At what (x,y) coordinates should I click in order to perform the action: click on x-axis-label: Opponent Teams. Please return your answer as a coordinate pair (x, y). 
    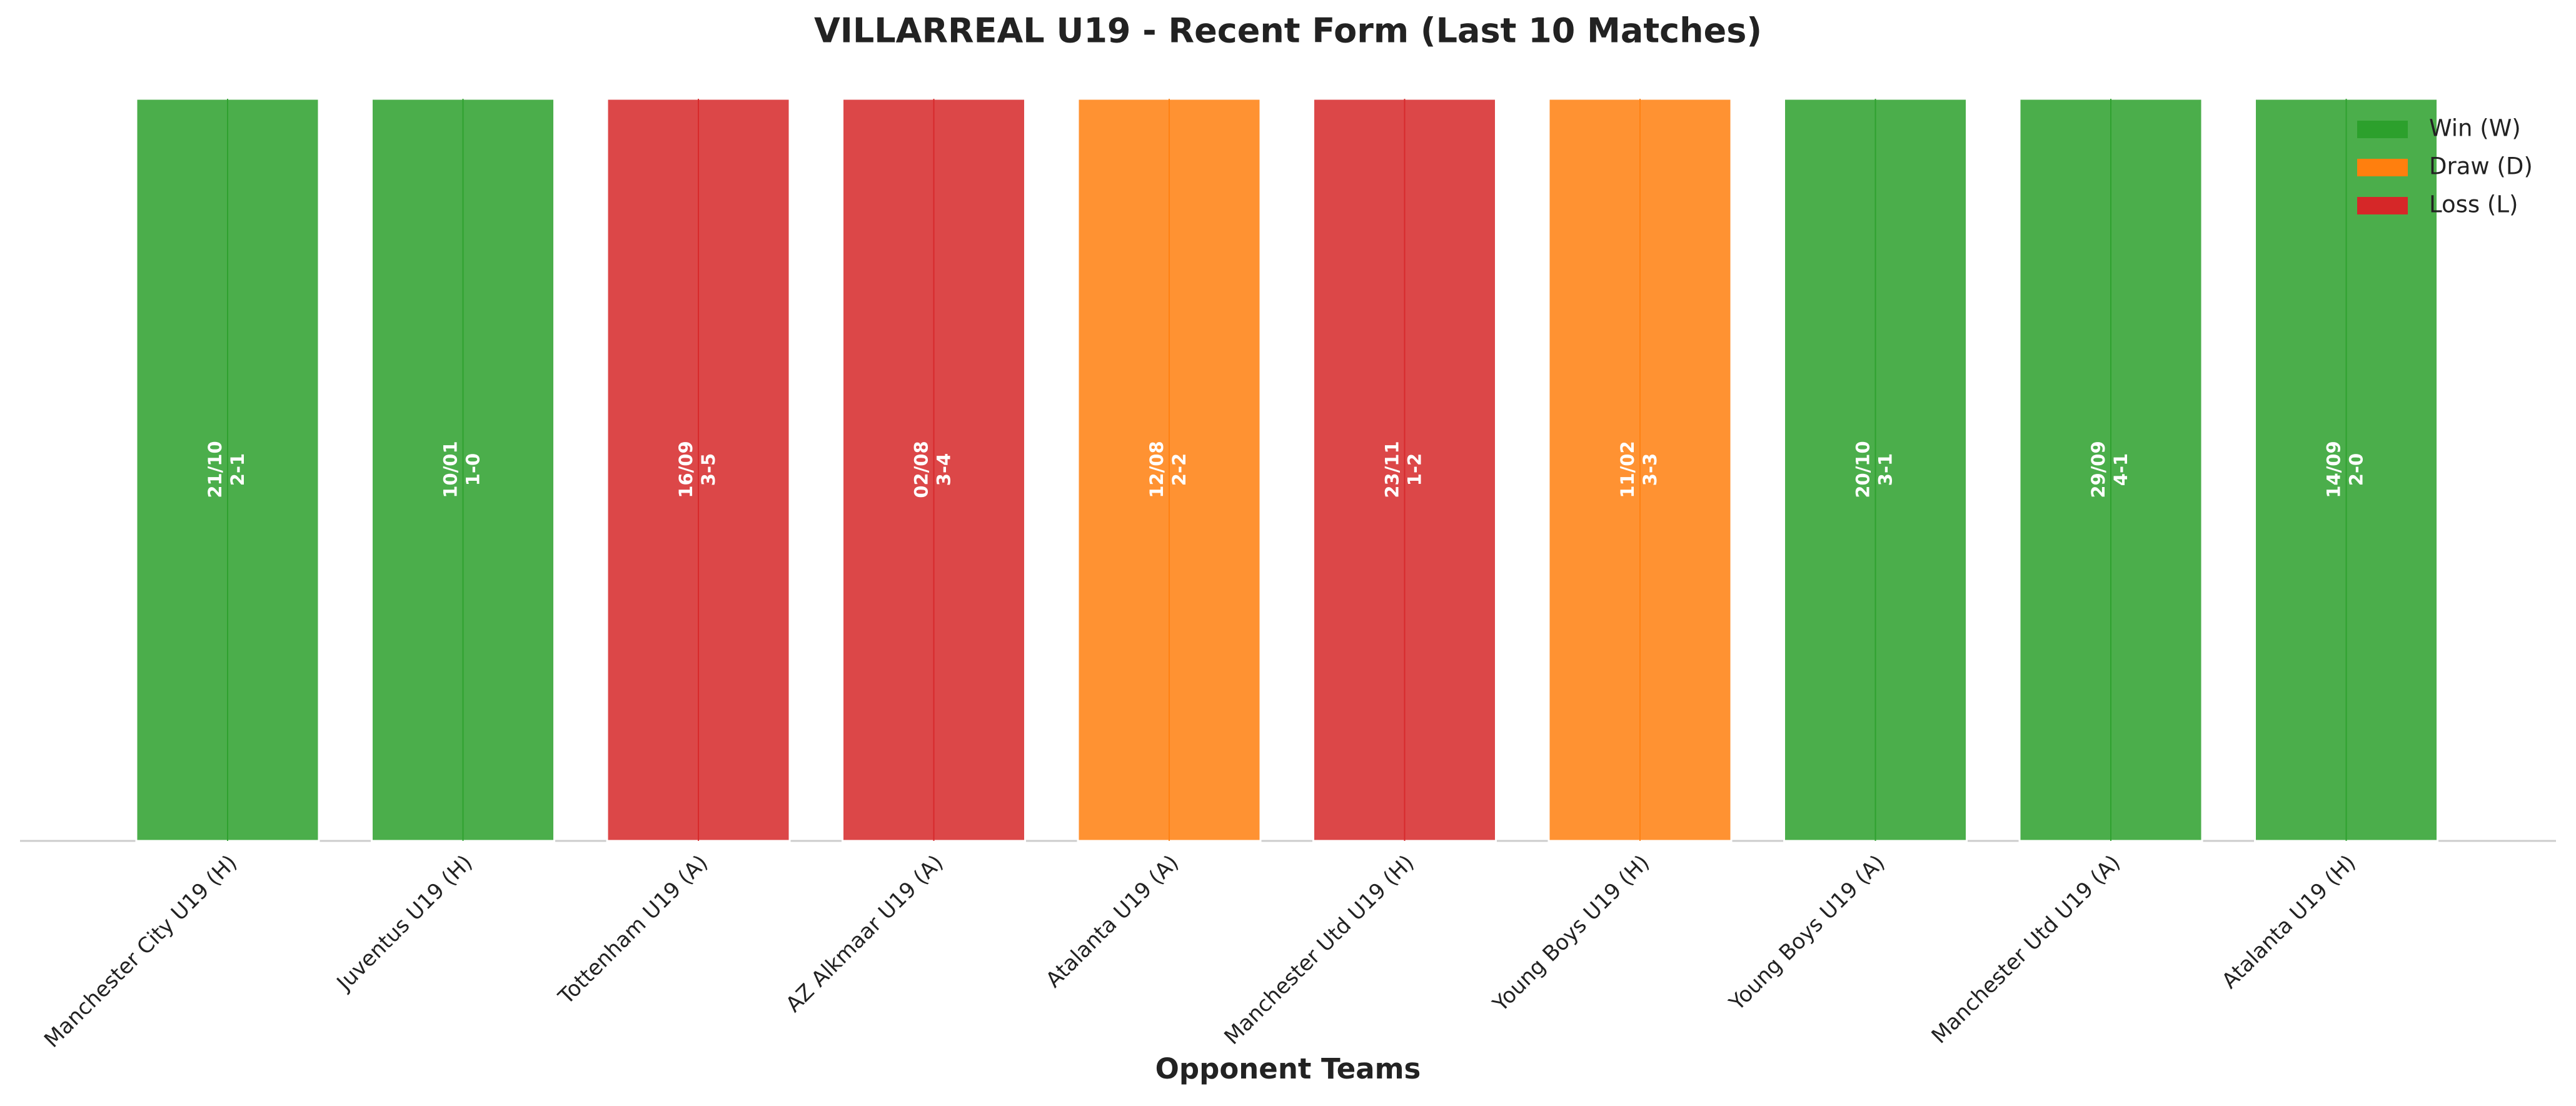
    Looking at the image, I should click on (1288, 1068).